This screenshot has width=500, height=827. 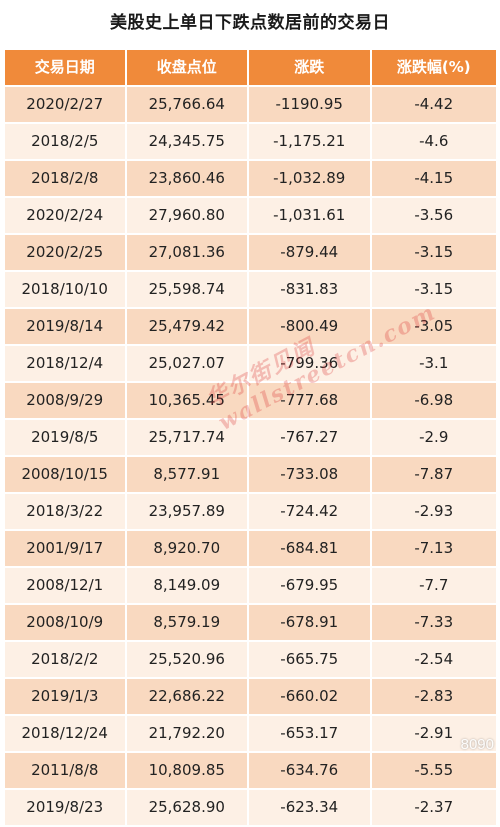 What do you see at coordinates (309, 104) in the screenshot?
I see `change-cell: -1190.95` at bounding box center [309, 104].